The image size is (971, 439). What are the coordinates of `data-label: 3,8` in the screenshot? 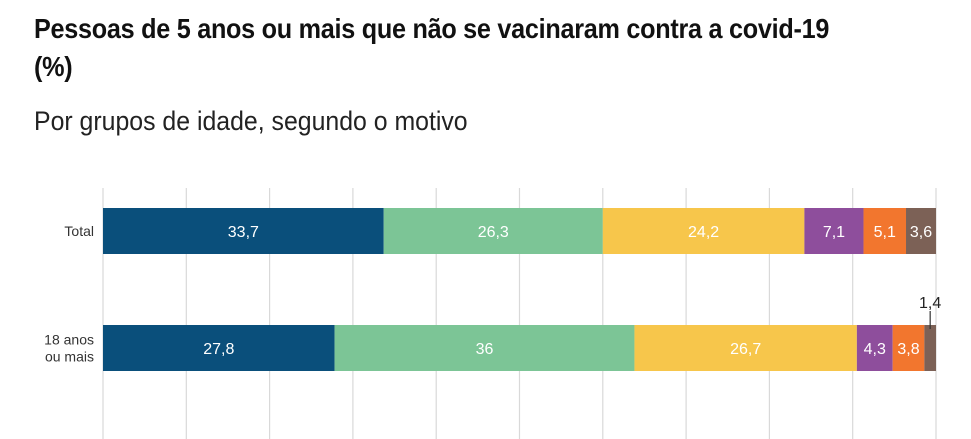 It's located at (908, 349).